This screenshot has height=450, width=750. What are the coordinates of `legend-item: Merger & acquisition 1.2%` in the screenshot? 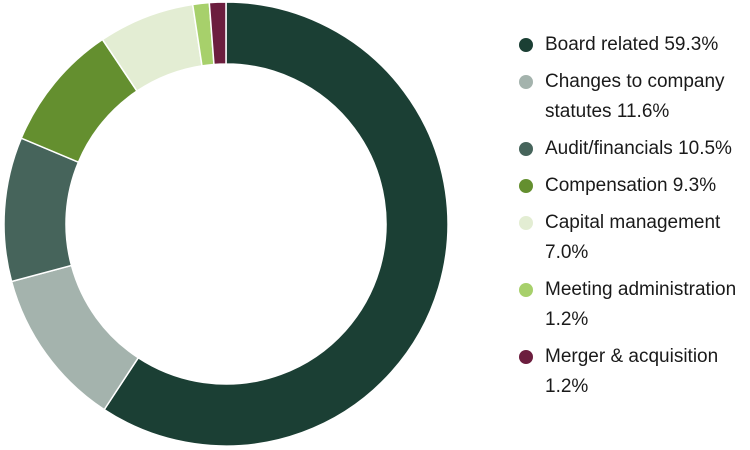 It's located at (634, 372).